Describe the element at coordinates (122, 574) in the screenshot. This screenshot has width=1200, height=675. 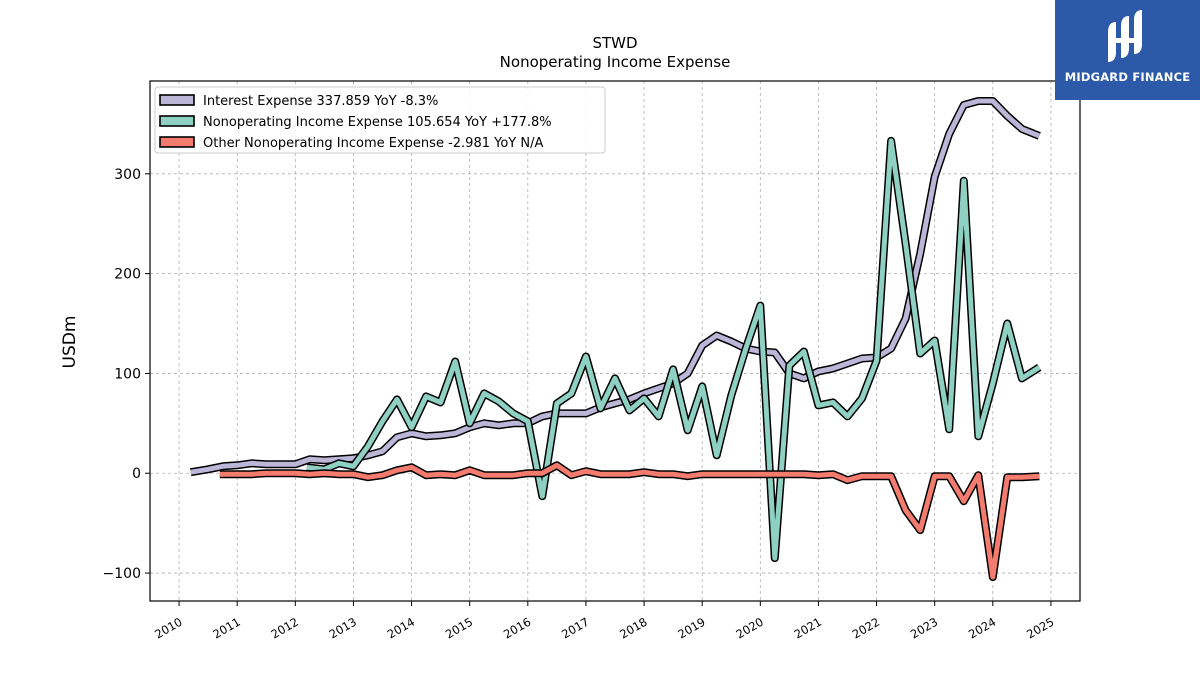
I see `y-tick-label: −100` at that location.